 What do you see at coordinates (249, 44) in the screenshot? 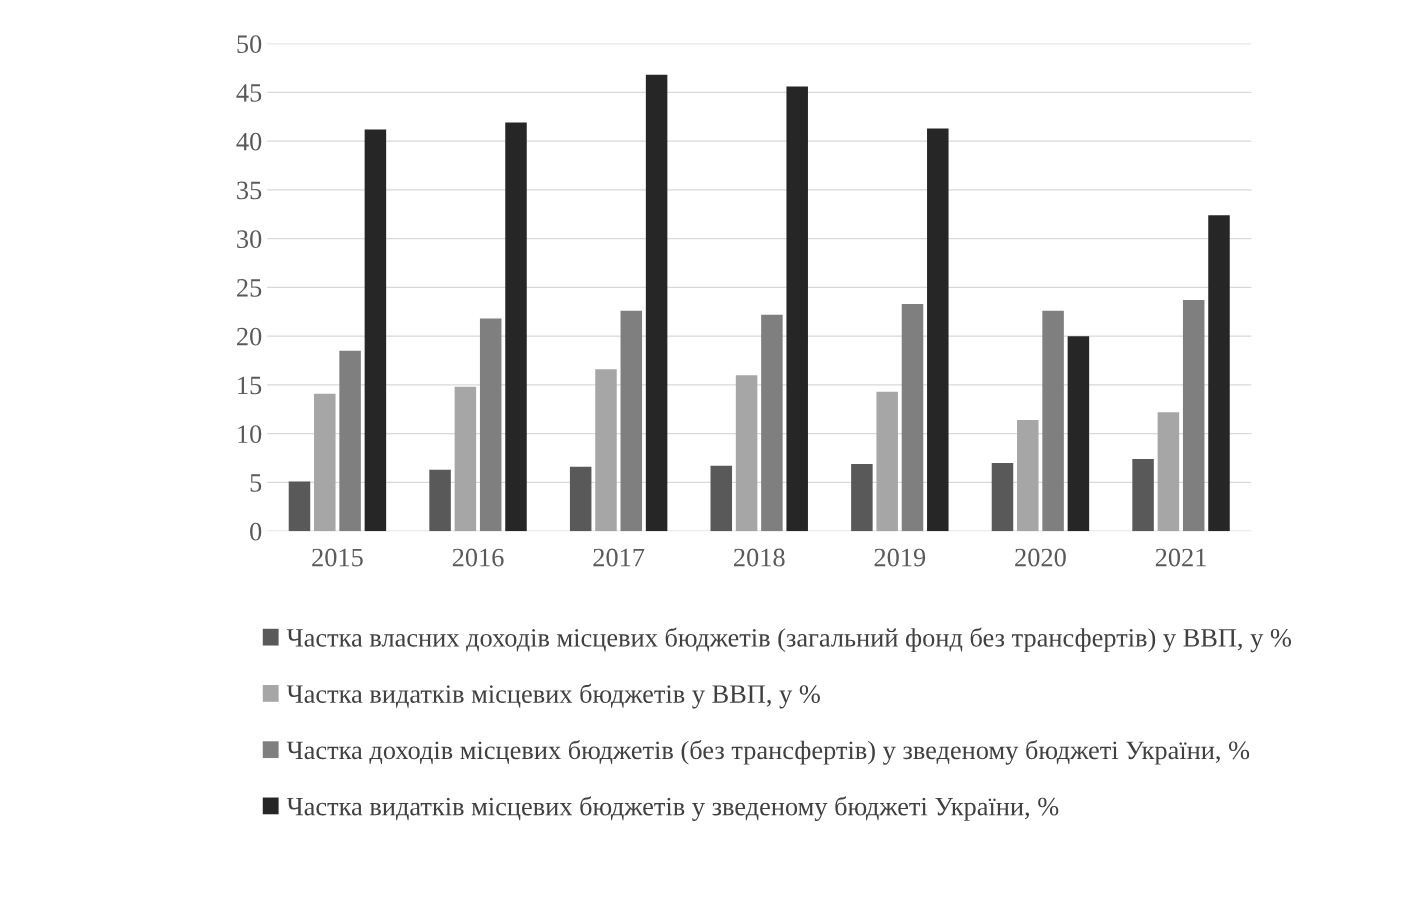
I see `y-tick-label: 50` at bounding box center [249, 44].